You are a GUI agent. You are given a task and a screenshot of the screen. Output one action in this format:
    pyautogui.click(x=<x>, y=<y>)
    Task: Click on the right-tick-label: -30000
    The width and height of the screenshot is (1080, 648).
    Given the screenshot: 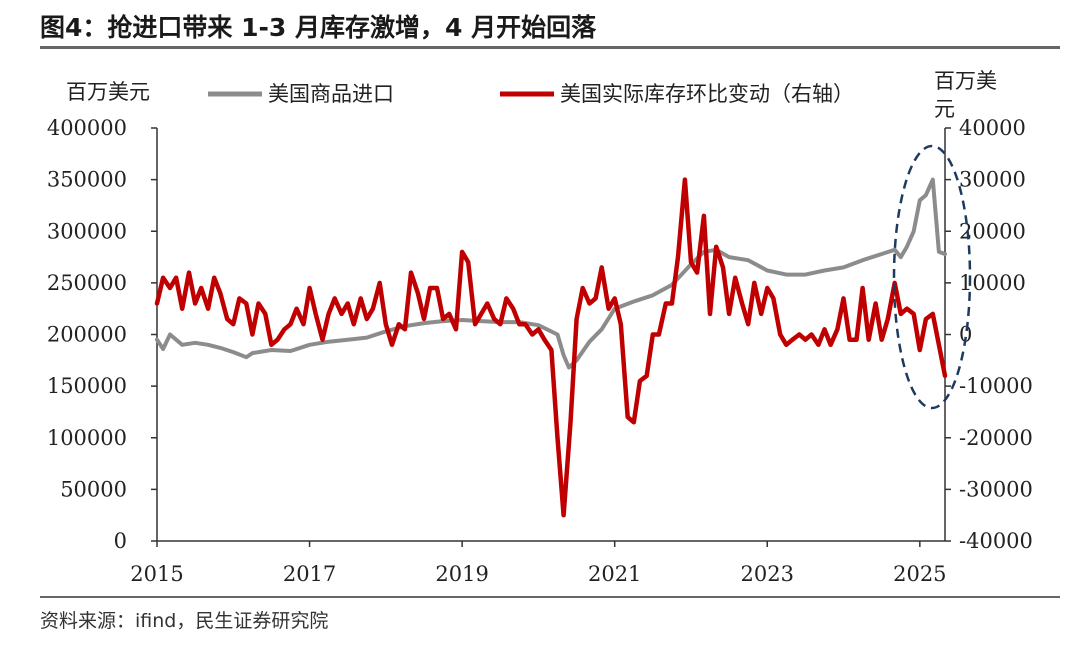 What is the action you would take?
    pyautogui.click(x=996, y=489)
    